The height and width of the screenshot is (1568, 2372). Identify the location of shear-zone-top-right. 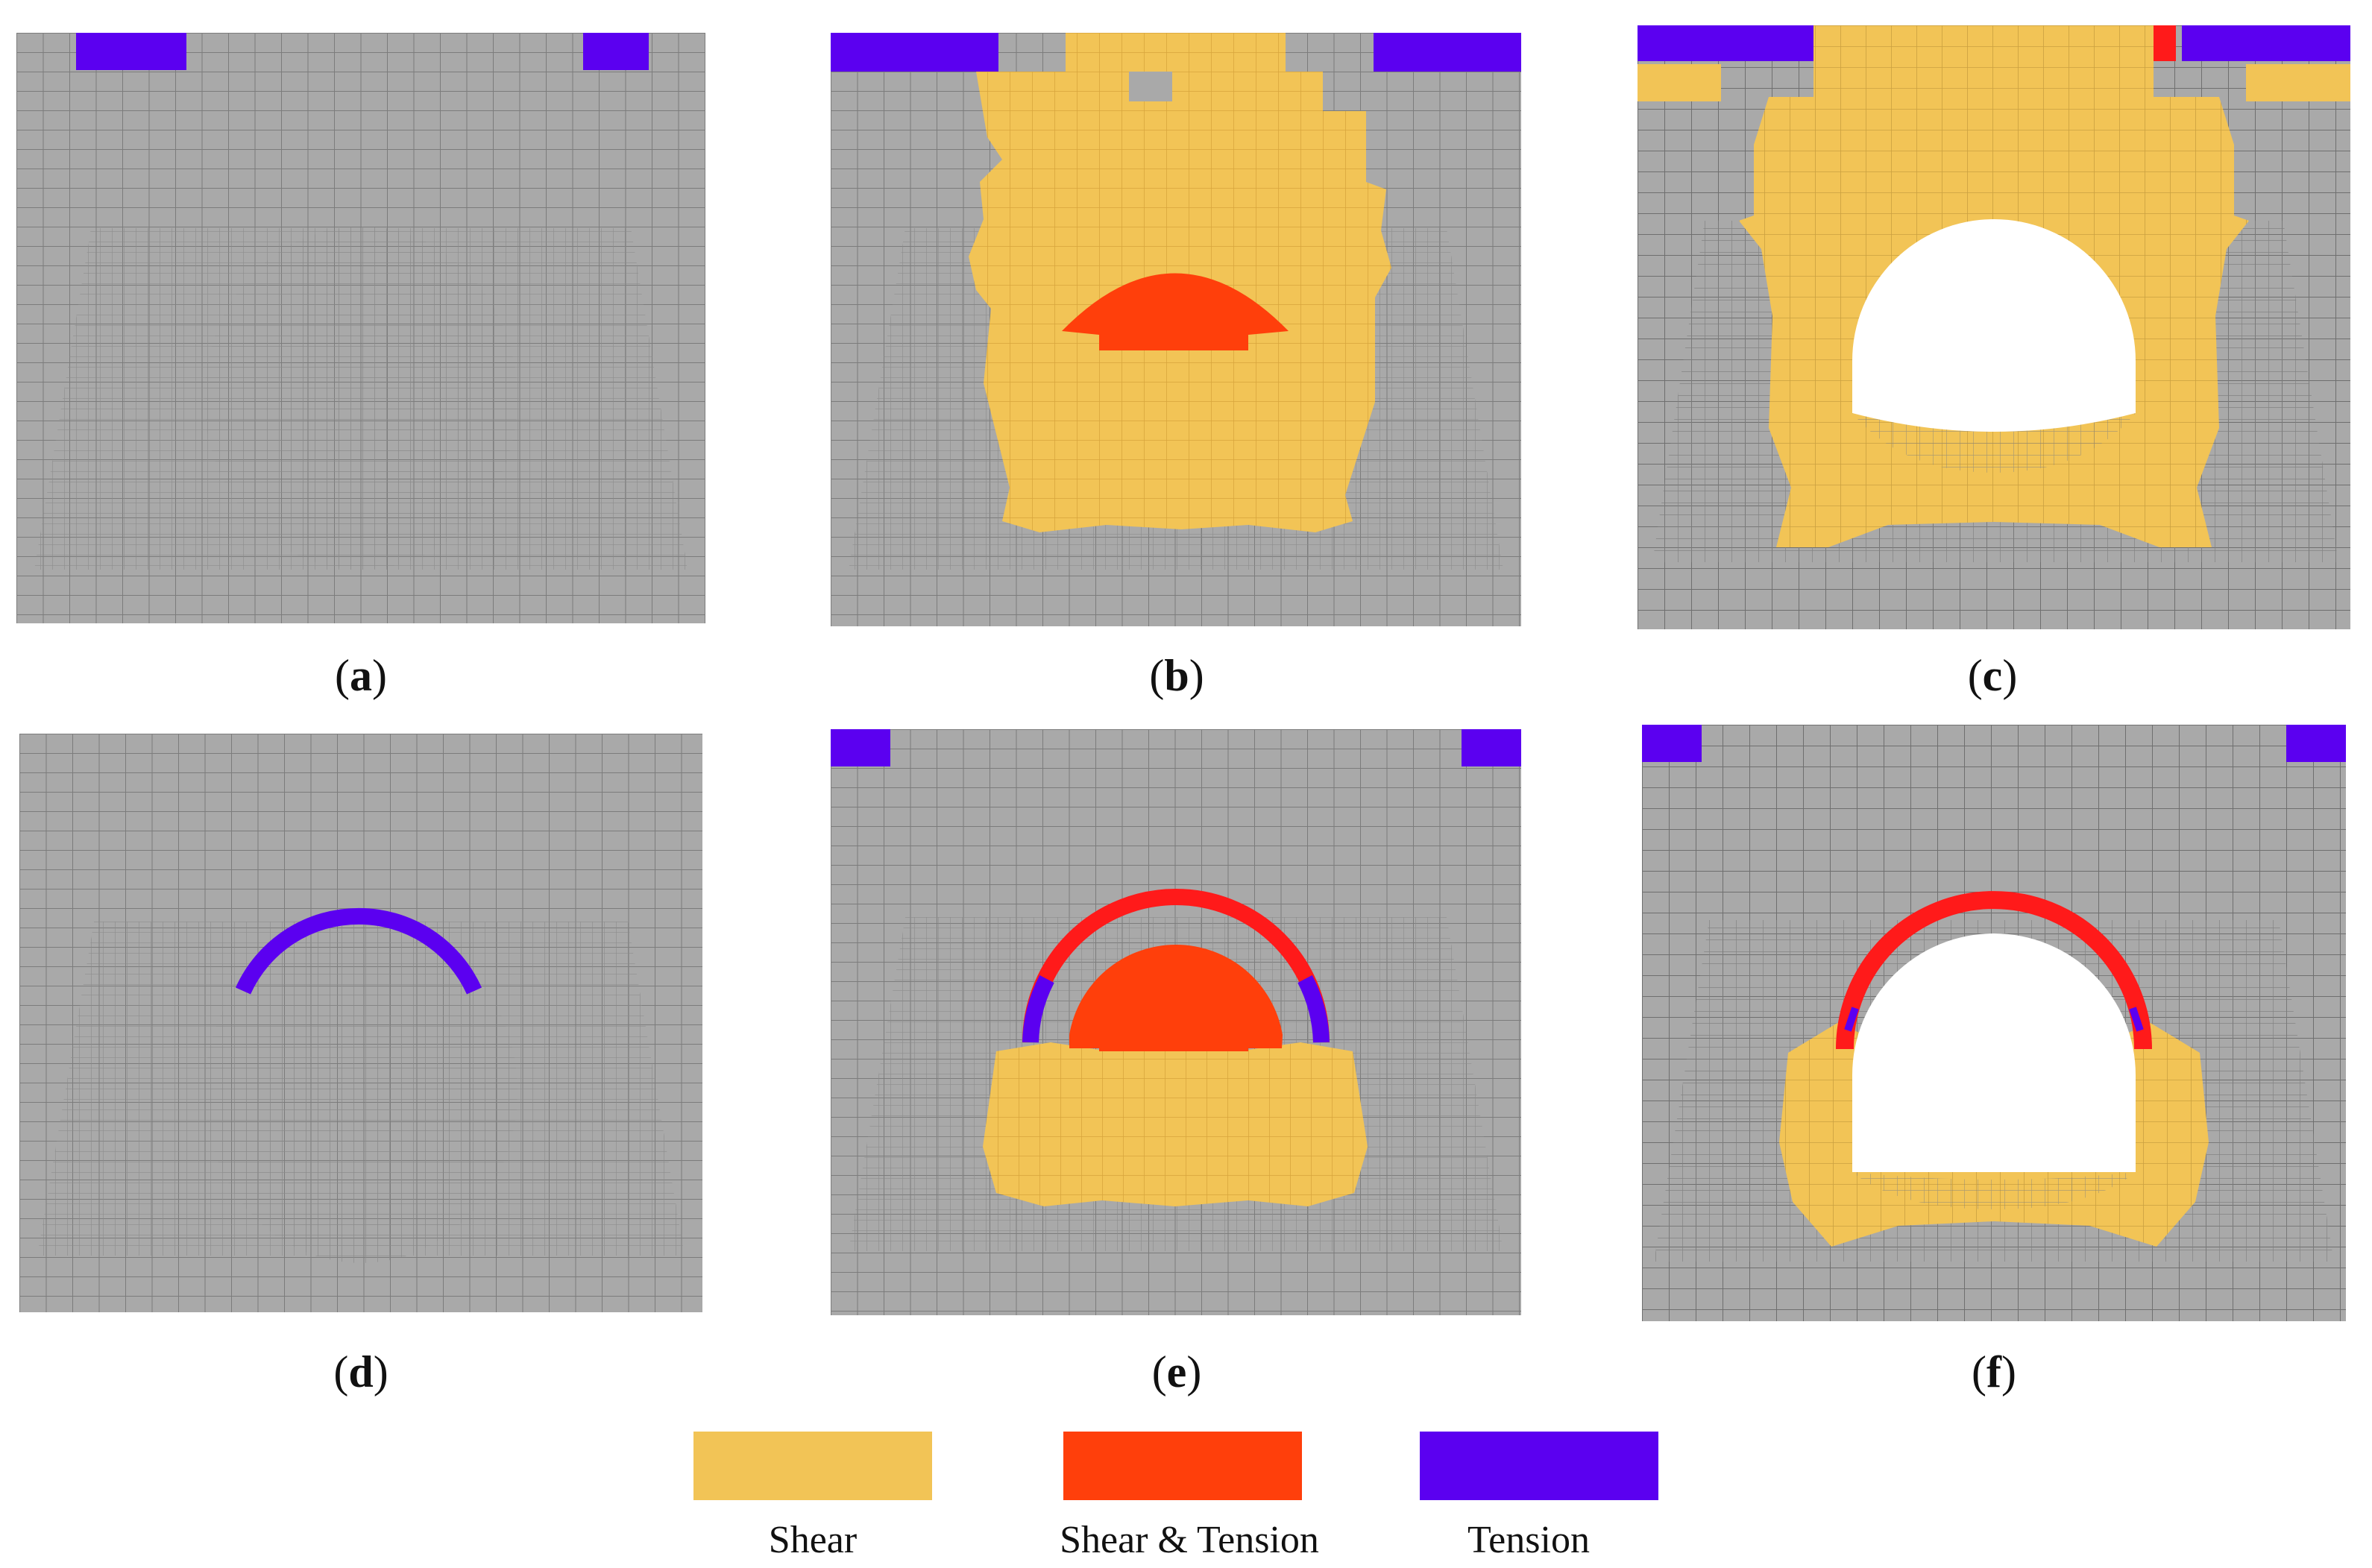
(2298, 82).